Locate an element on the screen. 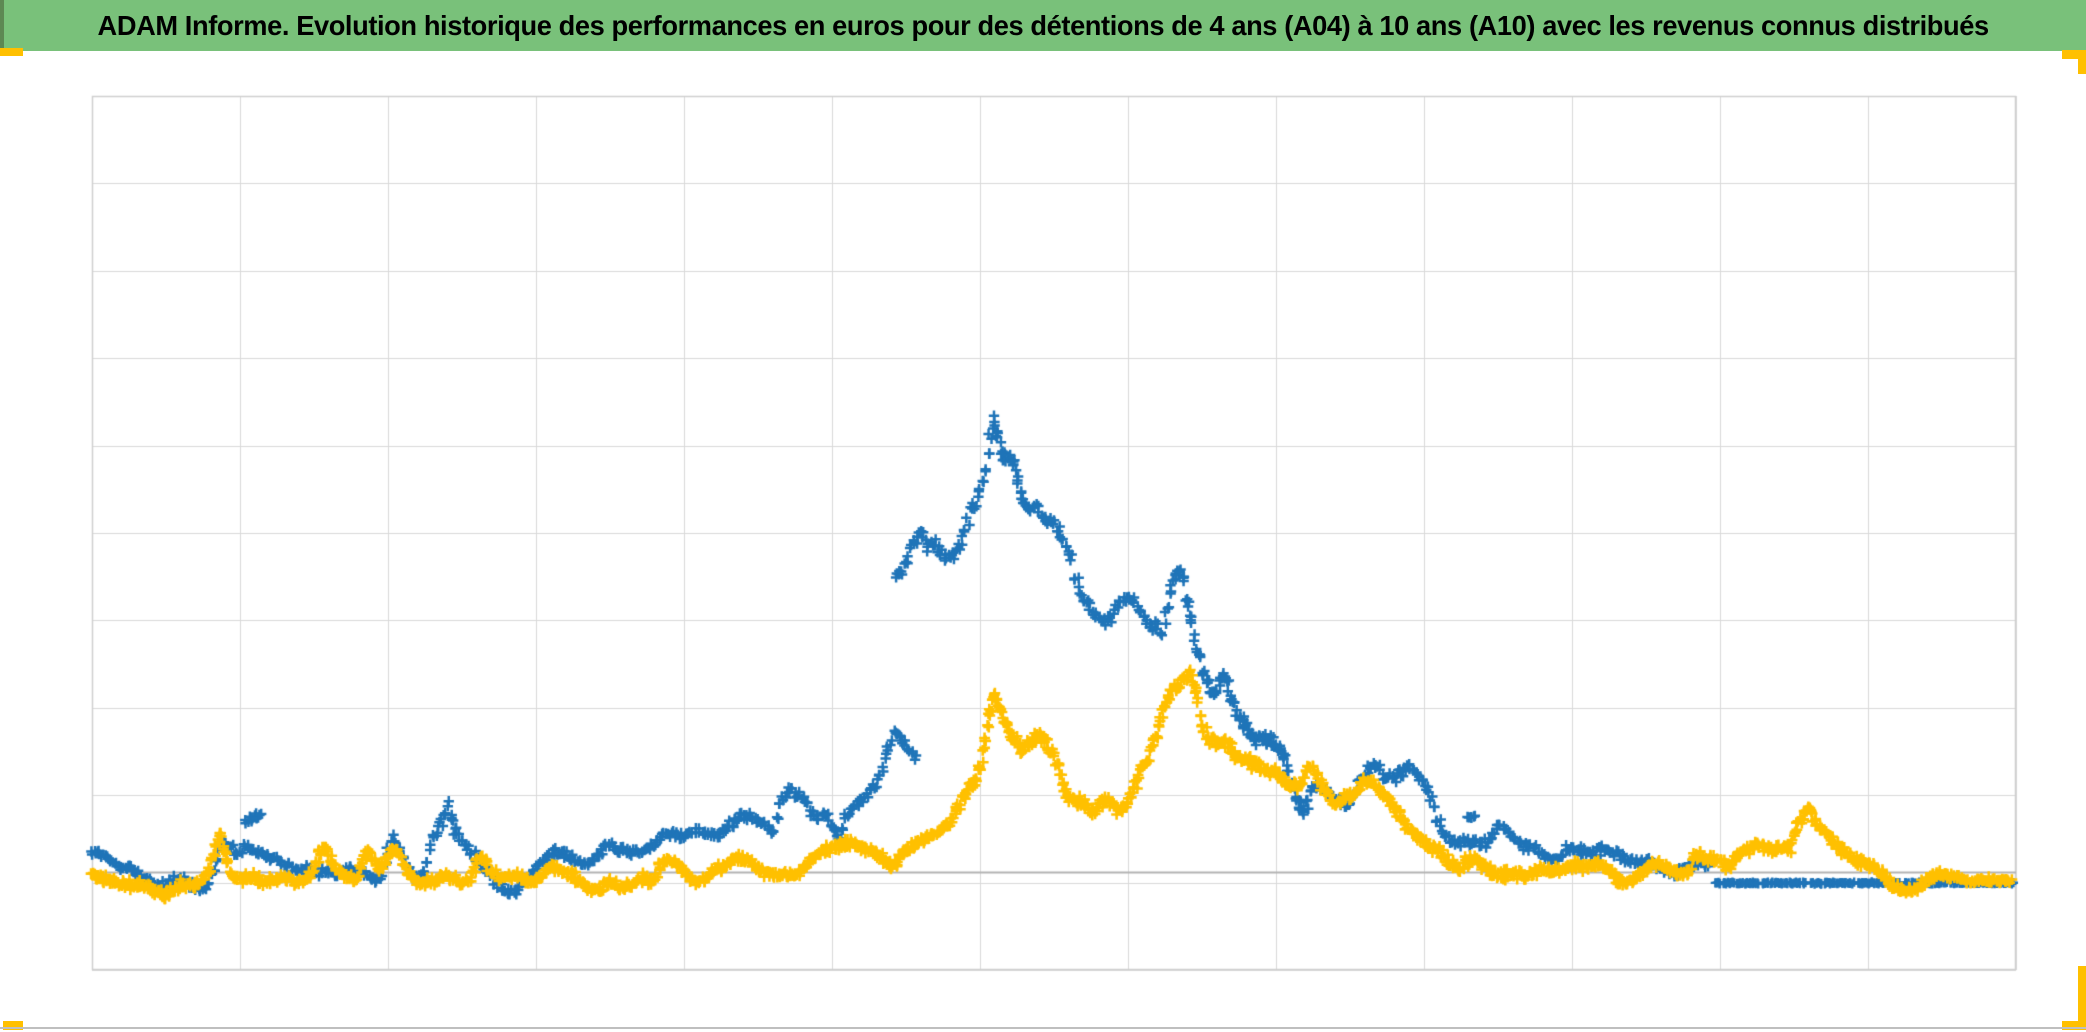 This screenshot has height=1032, width=2086. gold-accent-bottom-right-horizontal is located at coordinates (2074, 1025).